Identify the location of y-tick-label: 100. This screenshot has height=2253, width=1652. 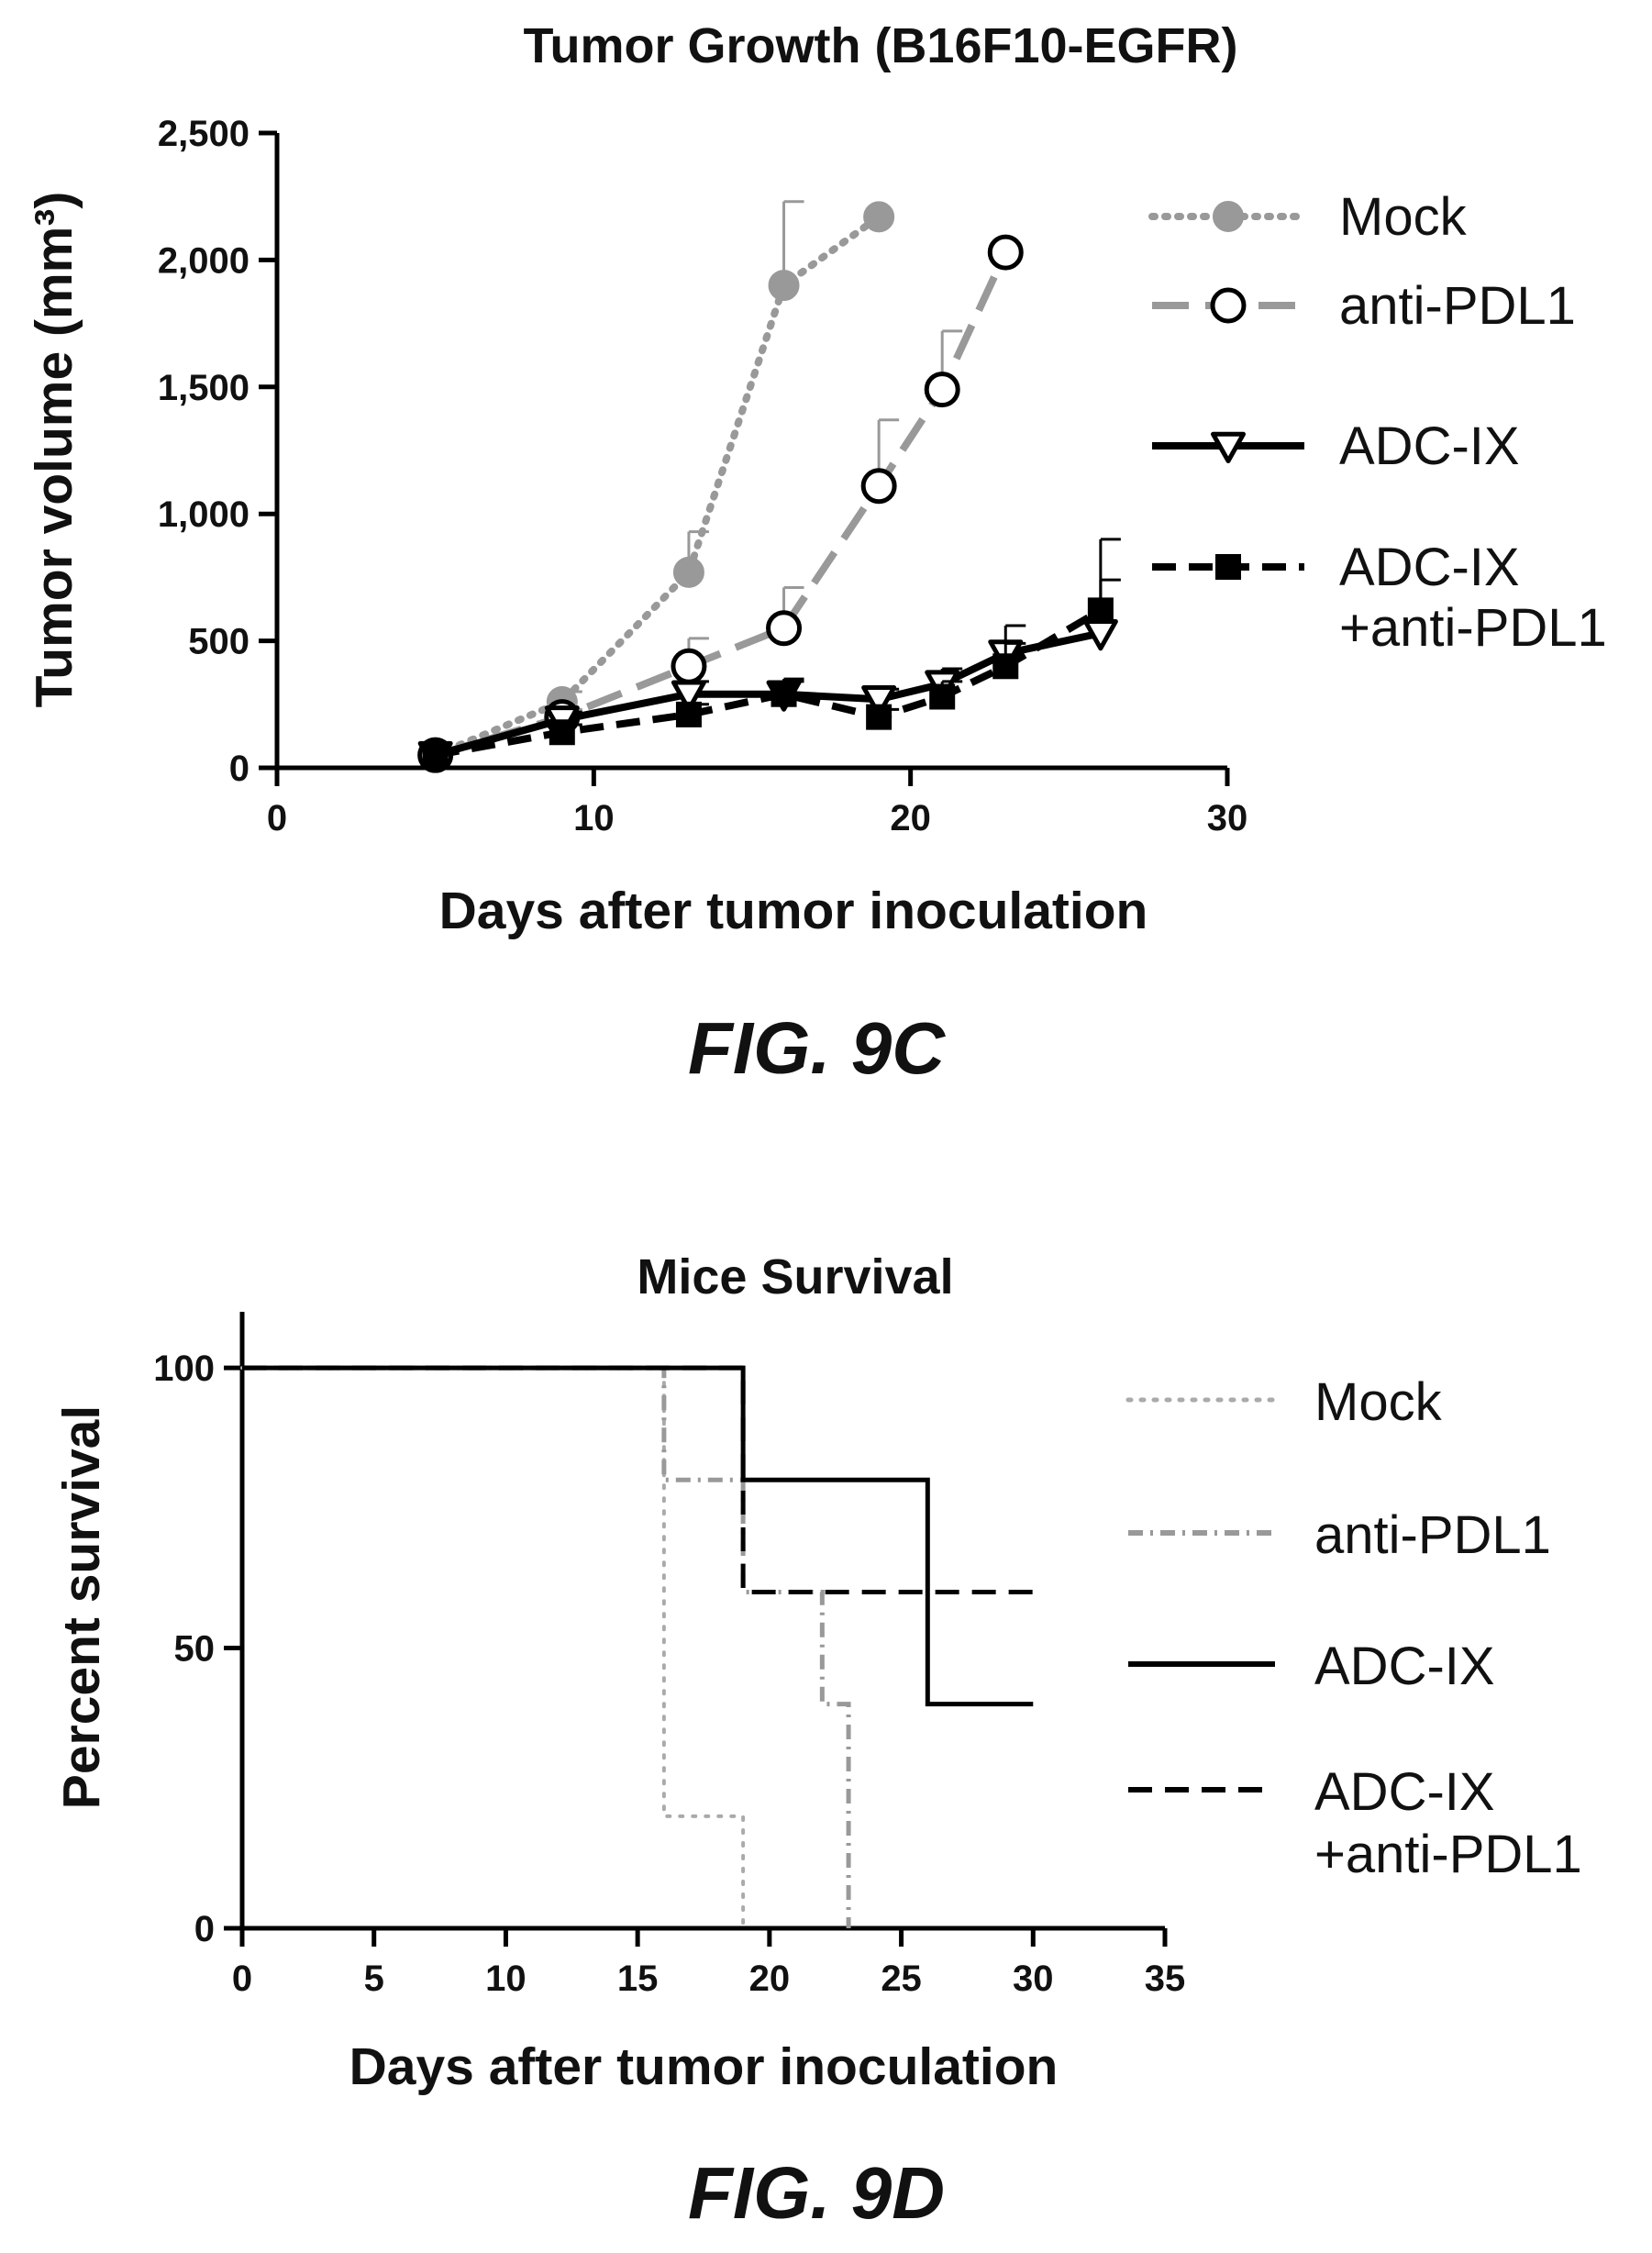
(184, 1369).